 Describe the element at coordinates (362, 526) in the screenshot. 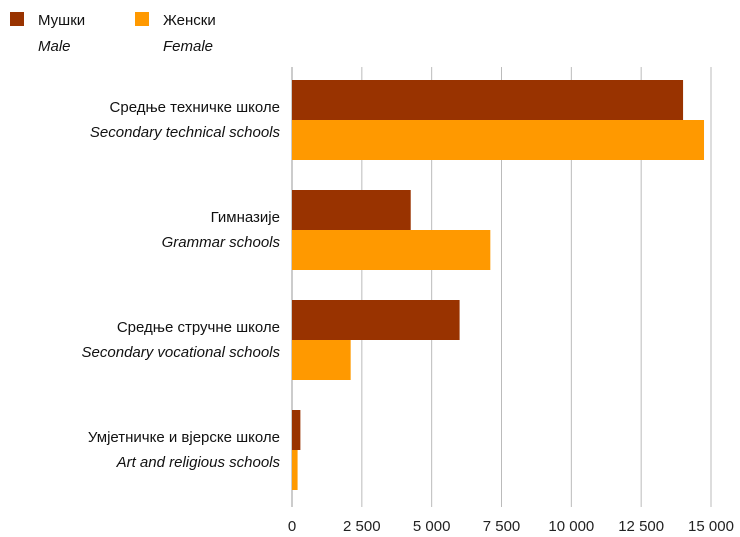

I see `x-tick-label: 2 500` at that location.